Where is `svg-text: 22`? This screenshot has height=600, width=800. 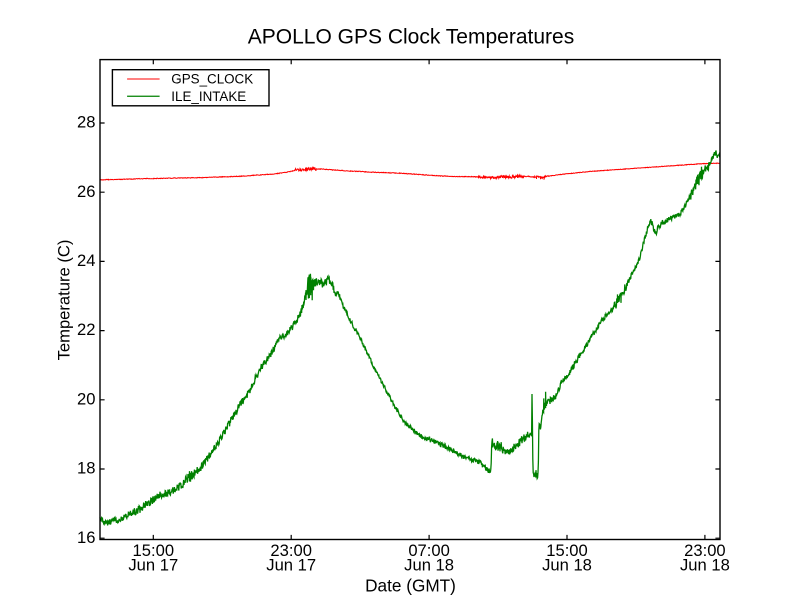
svg-text: 22 is located at coordinates (86, 329).